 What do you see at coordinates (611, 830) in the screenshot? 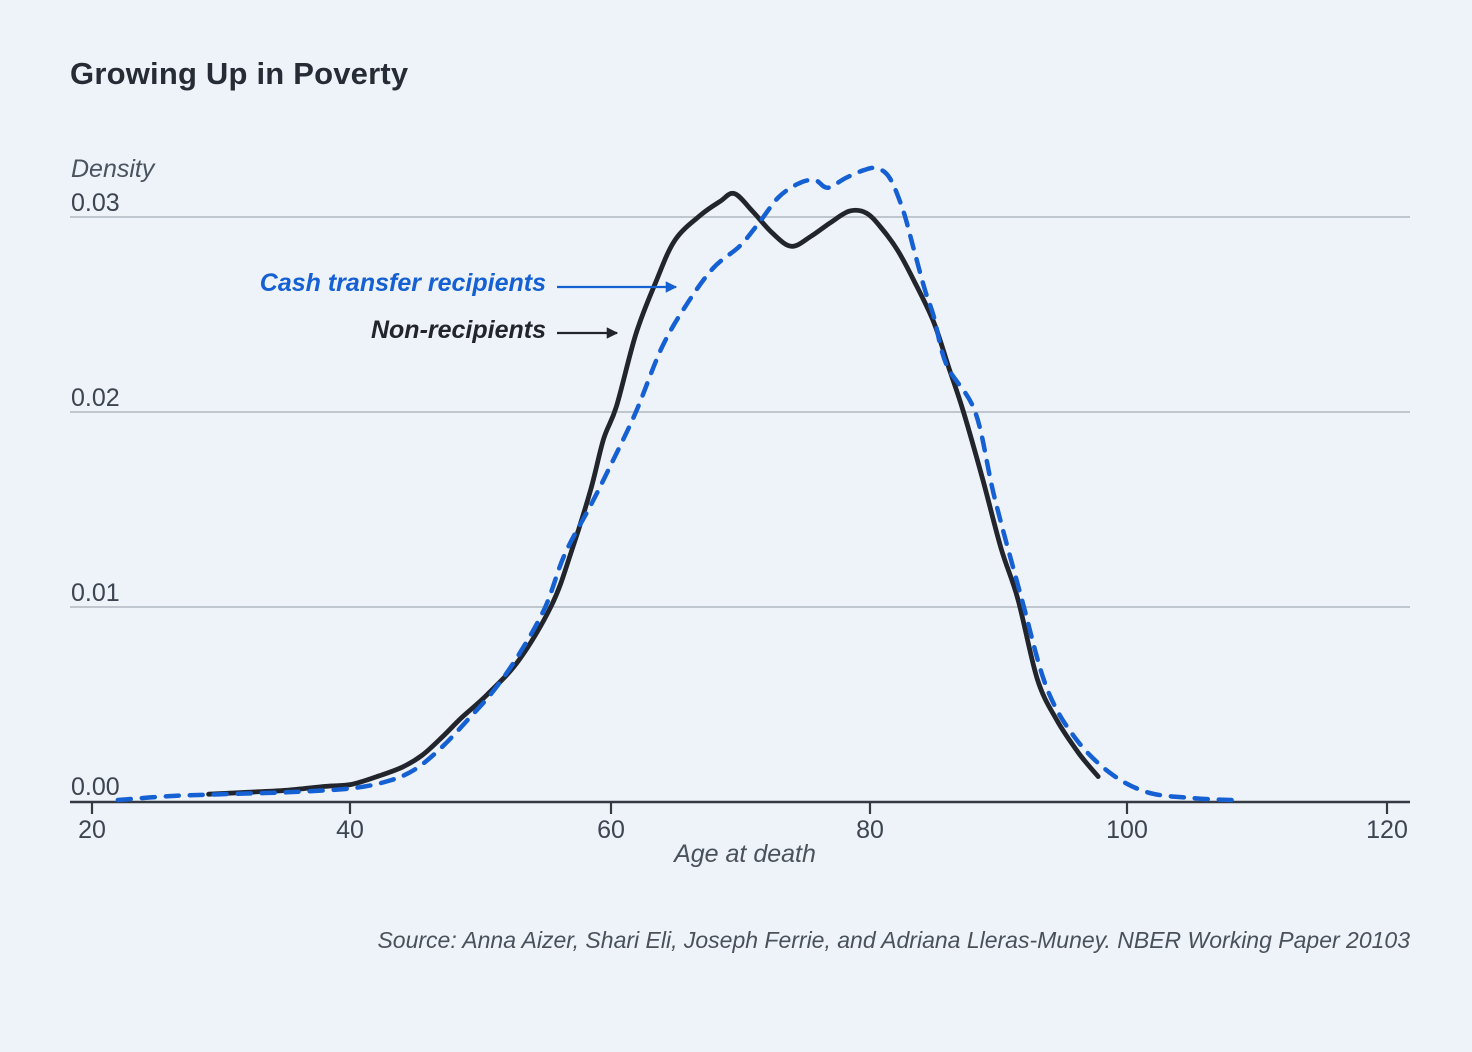
I see `x-tick-label-60: 60` at bounding box center [611, 830].